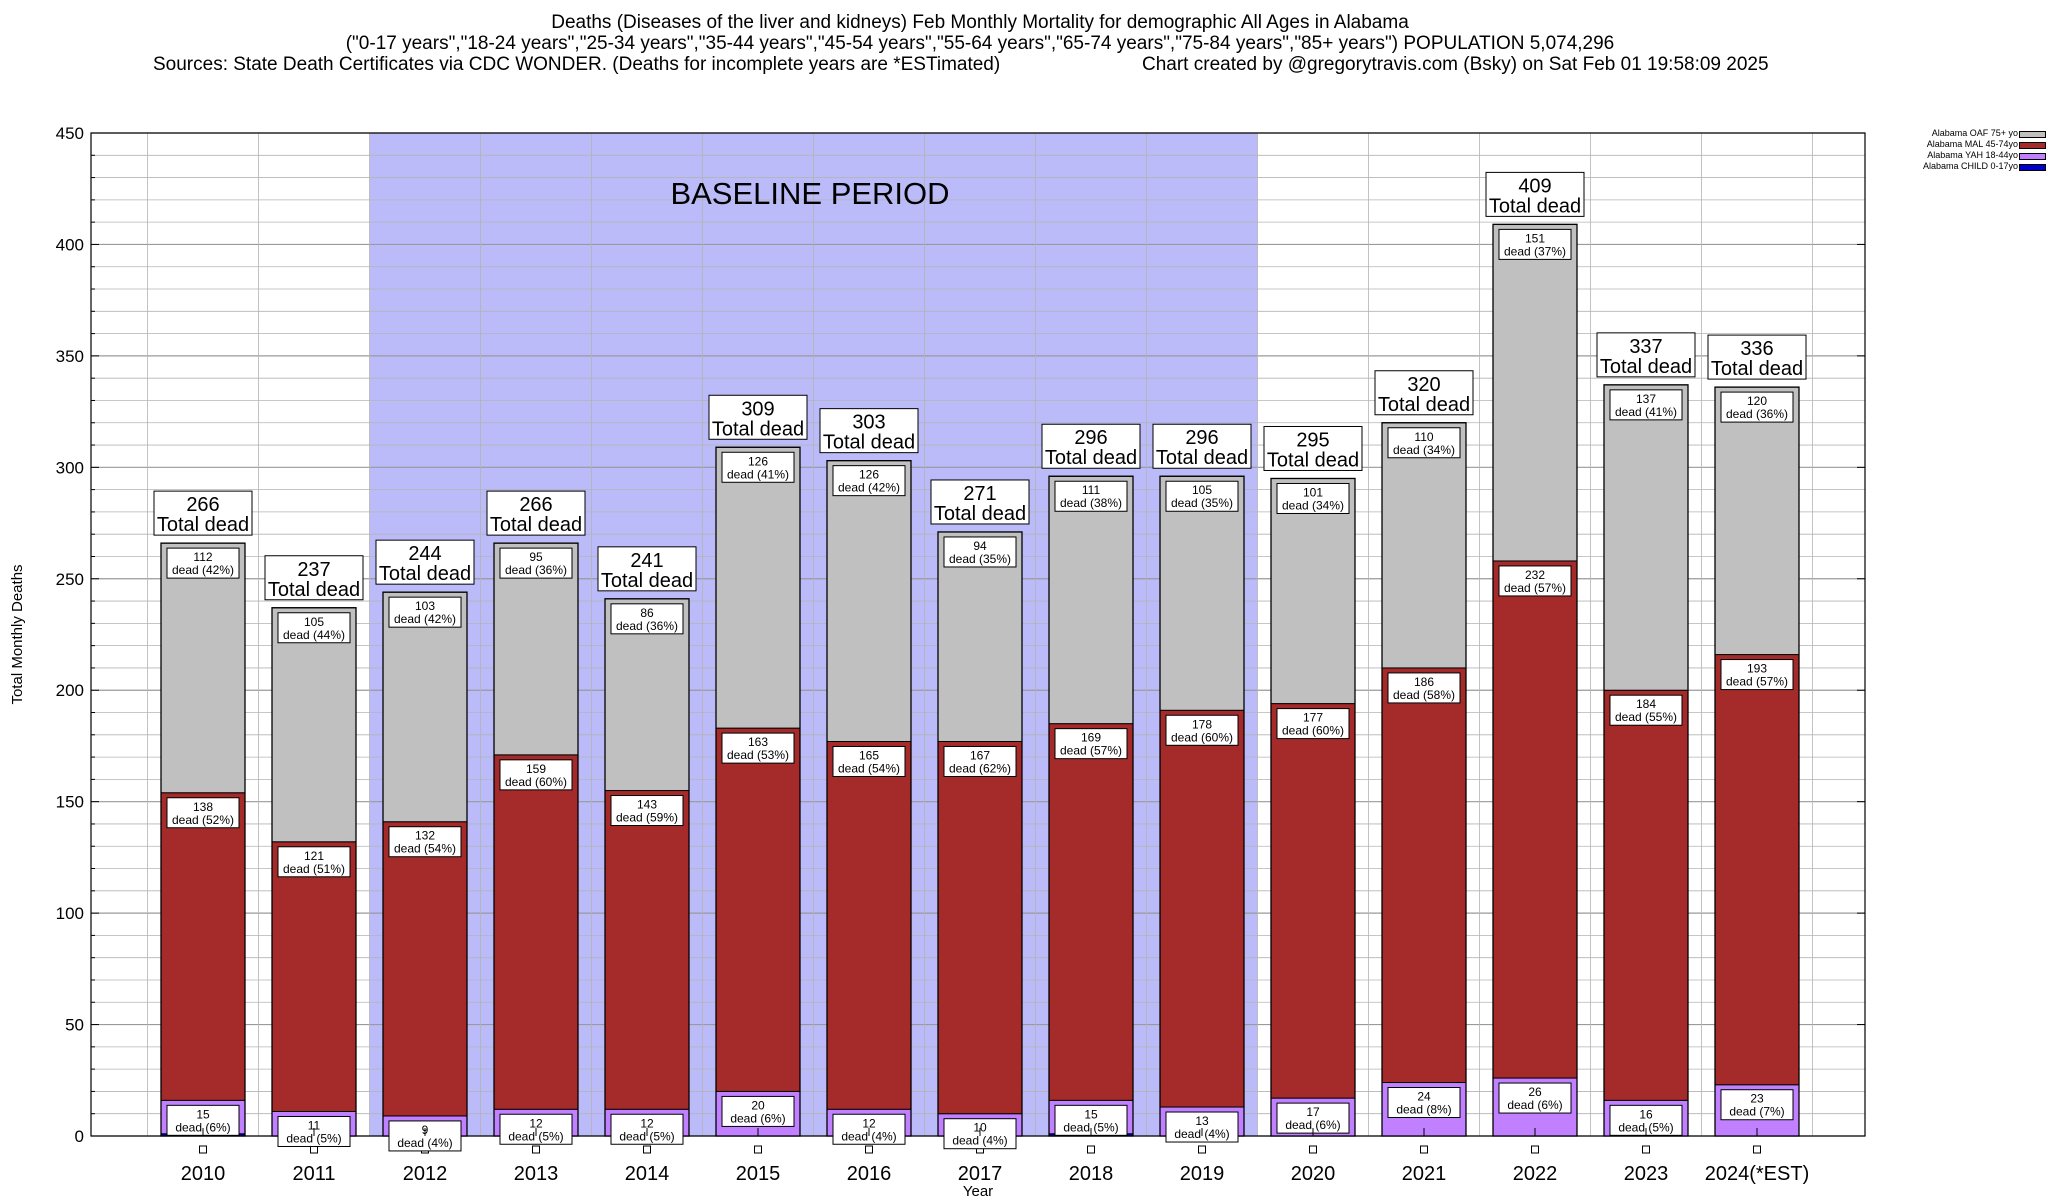 The image size is (2048, 1200). Describe the element at coordinates (313, 1174) in the screenshot. I see `x-tick-label: 2011` at that location.